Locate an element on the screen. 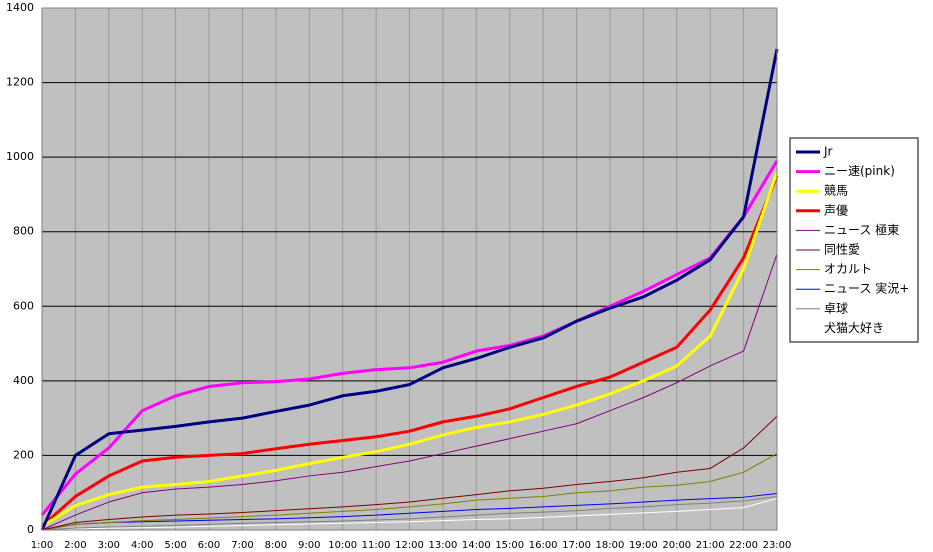 The image size is (933, 552). x-tick-label: 4:00 is located at coordinates (142, 545).